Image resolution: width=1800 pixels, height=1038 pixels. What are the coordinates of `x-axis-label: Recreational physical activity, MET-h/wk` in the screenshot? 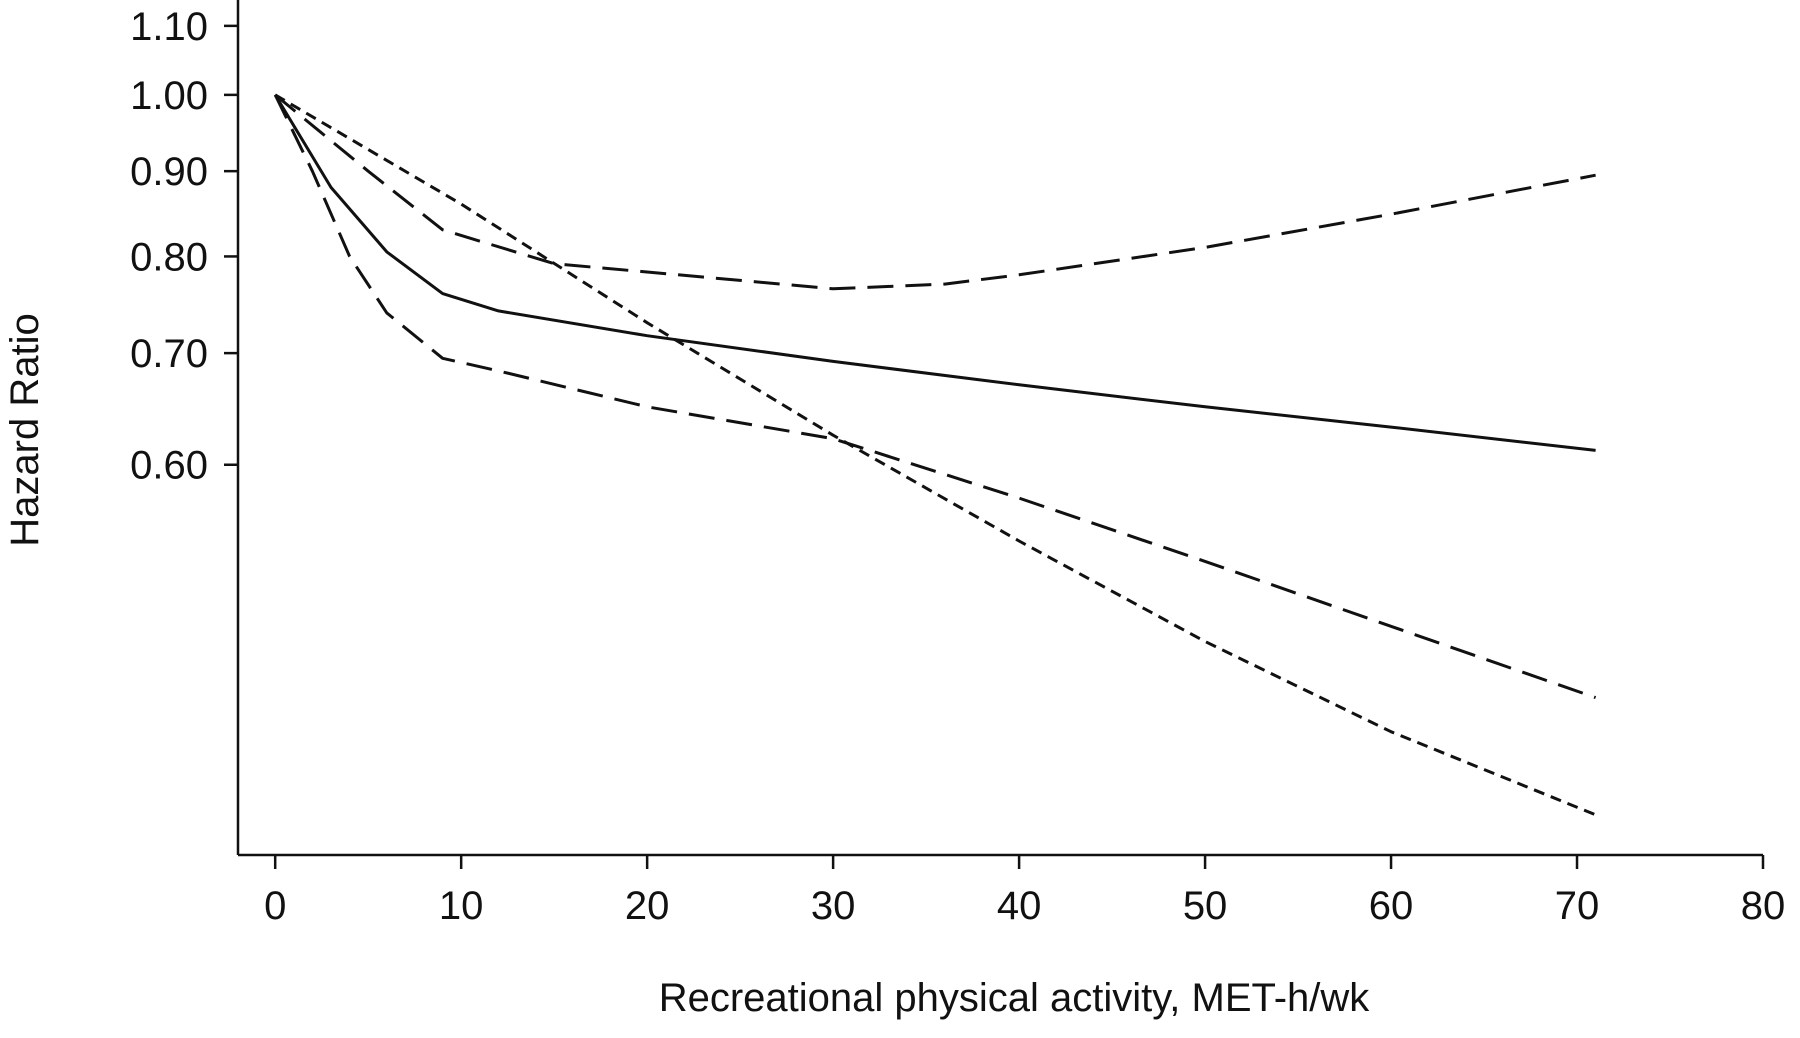 It's located at (1015, 998).